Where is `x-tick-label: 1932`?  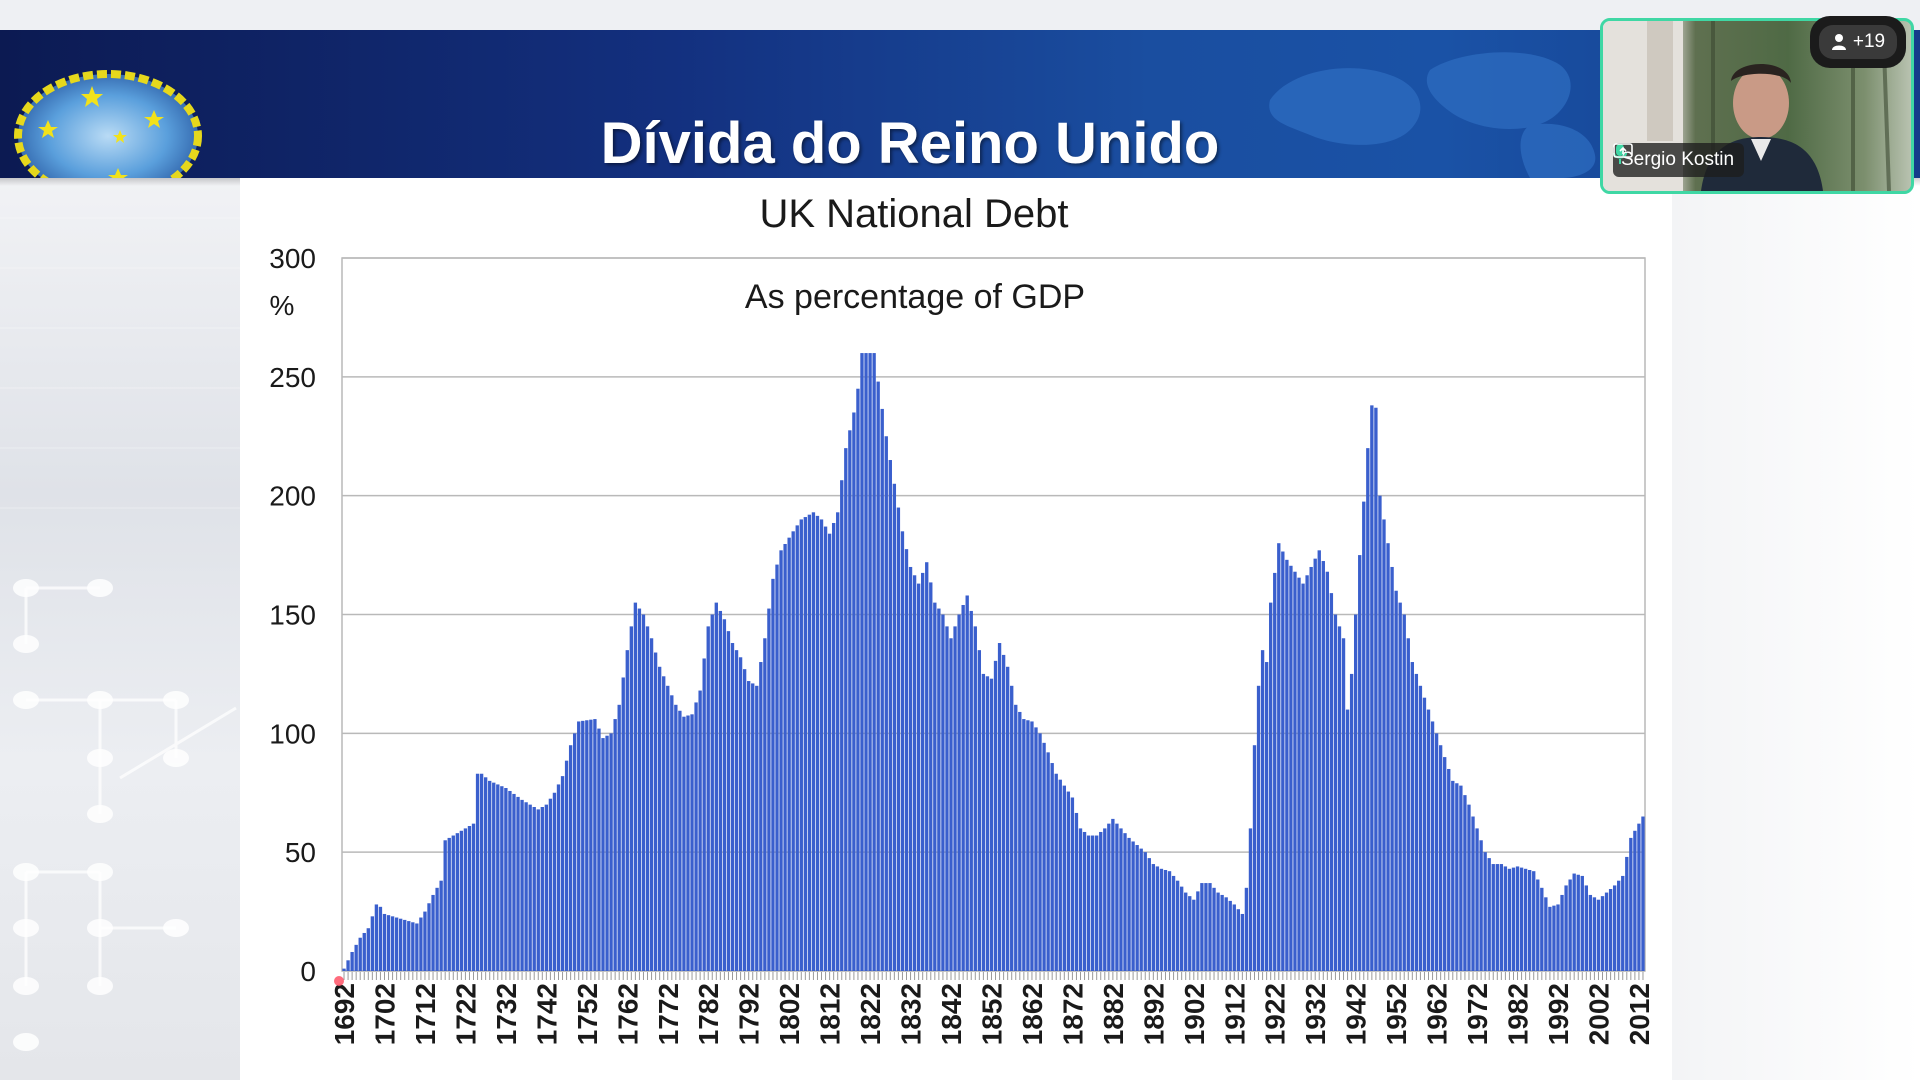 x-tick-label: 1932 is located at coordinates (1315, 1014).